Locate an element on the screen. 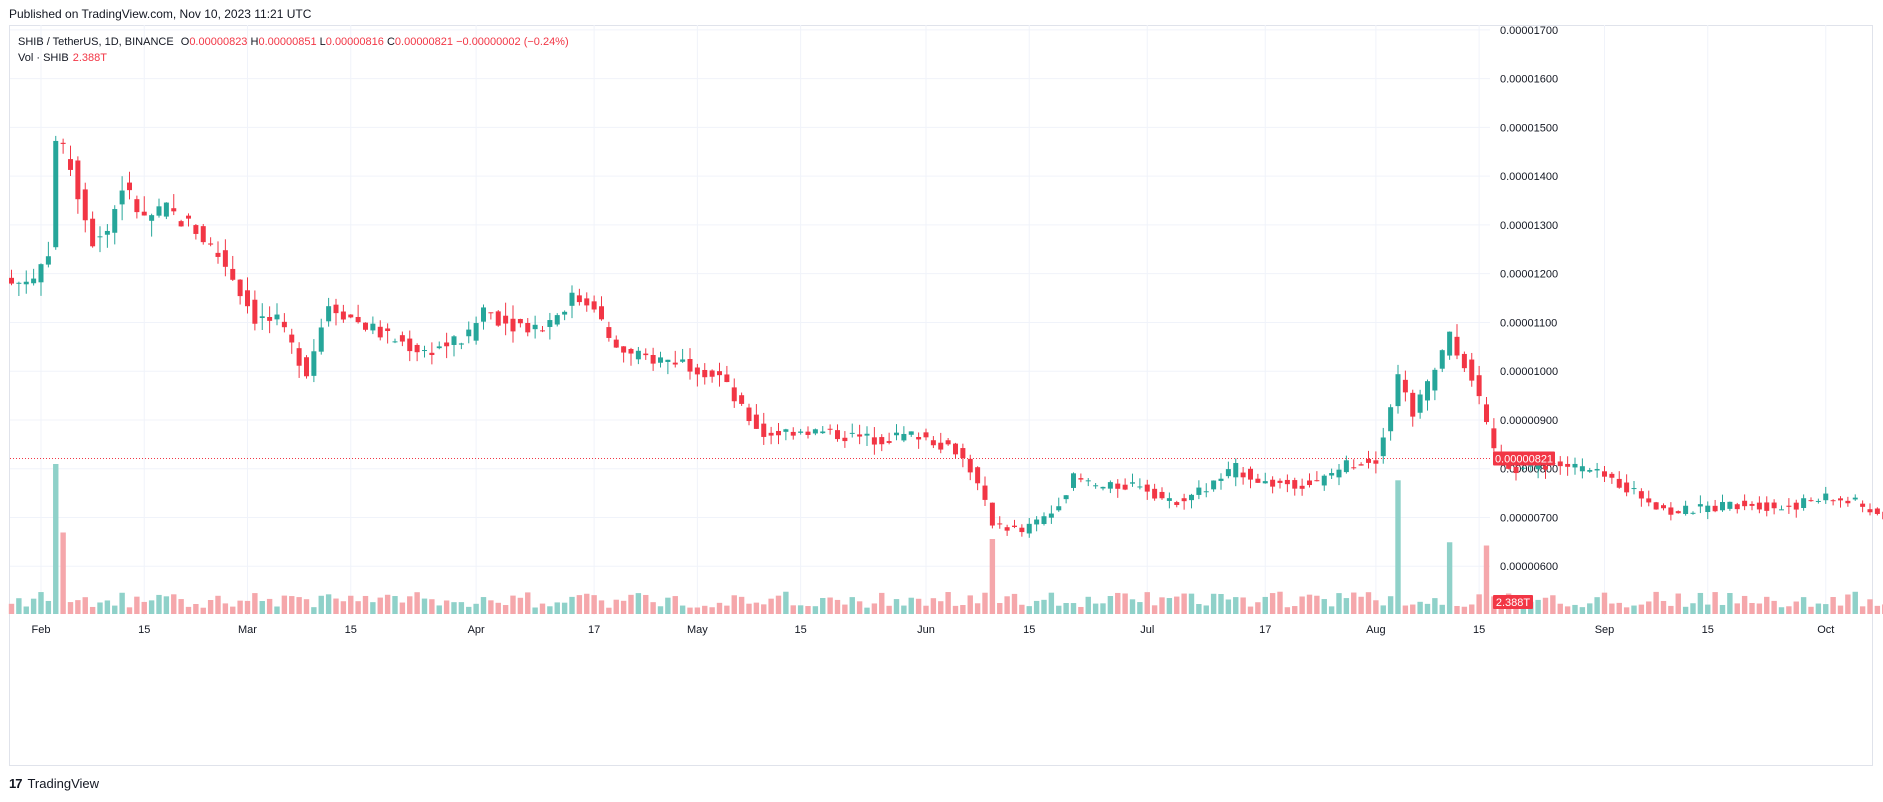  tradingview-logo-icon: 17 is located at coordinates (16, 783).